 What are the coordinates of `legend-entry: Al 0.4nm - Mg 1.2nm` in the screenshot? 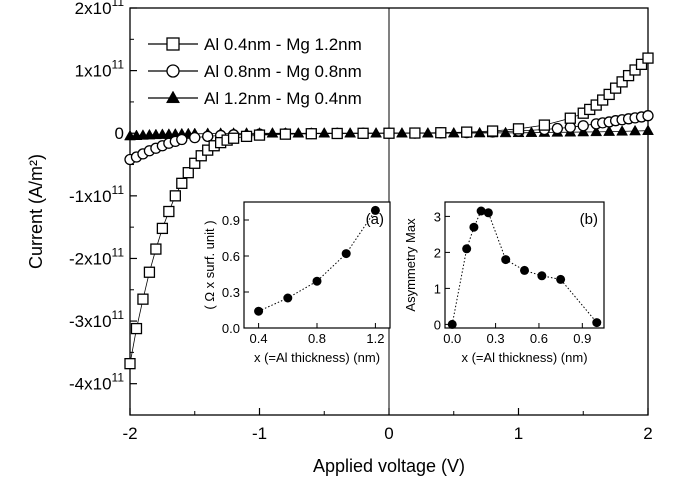 It's located at (255, 44).